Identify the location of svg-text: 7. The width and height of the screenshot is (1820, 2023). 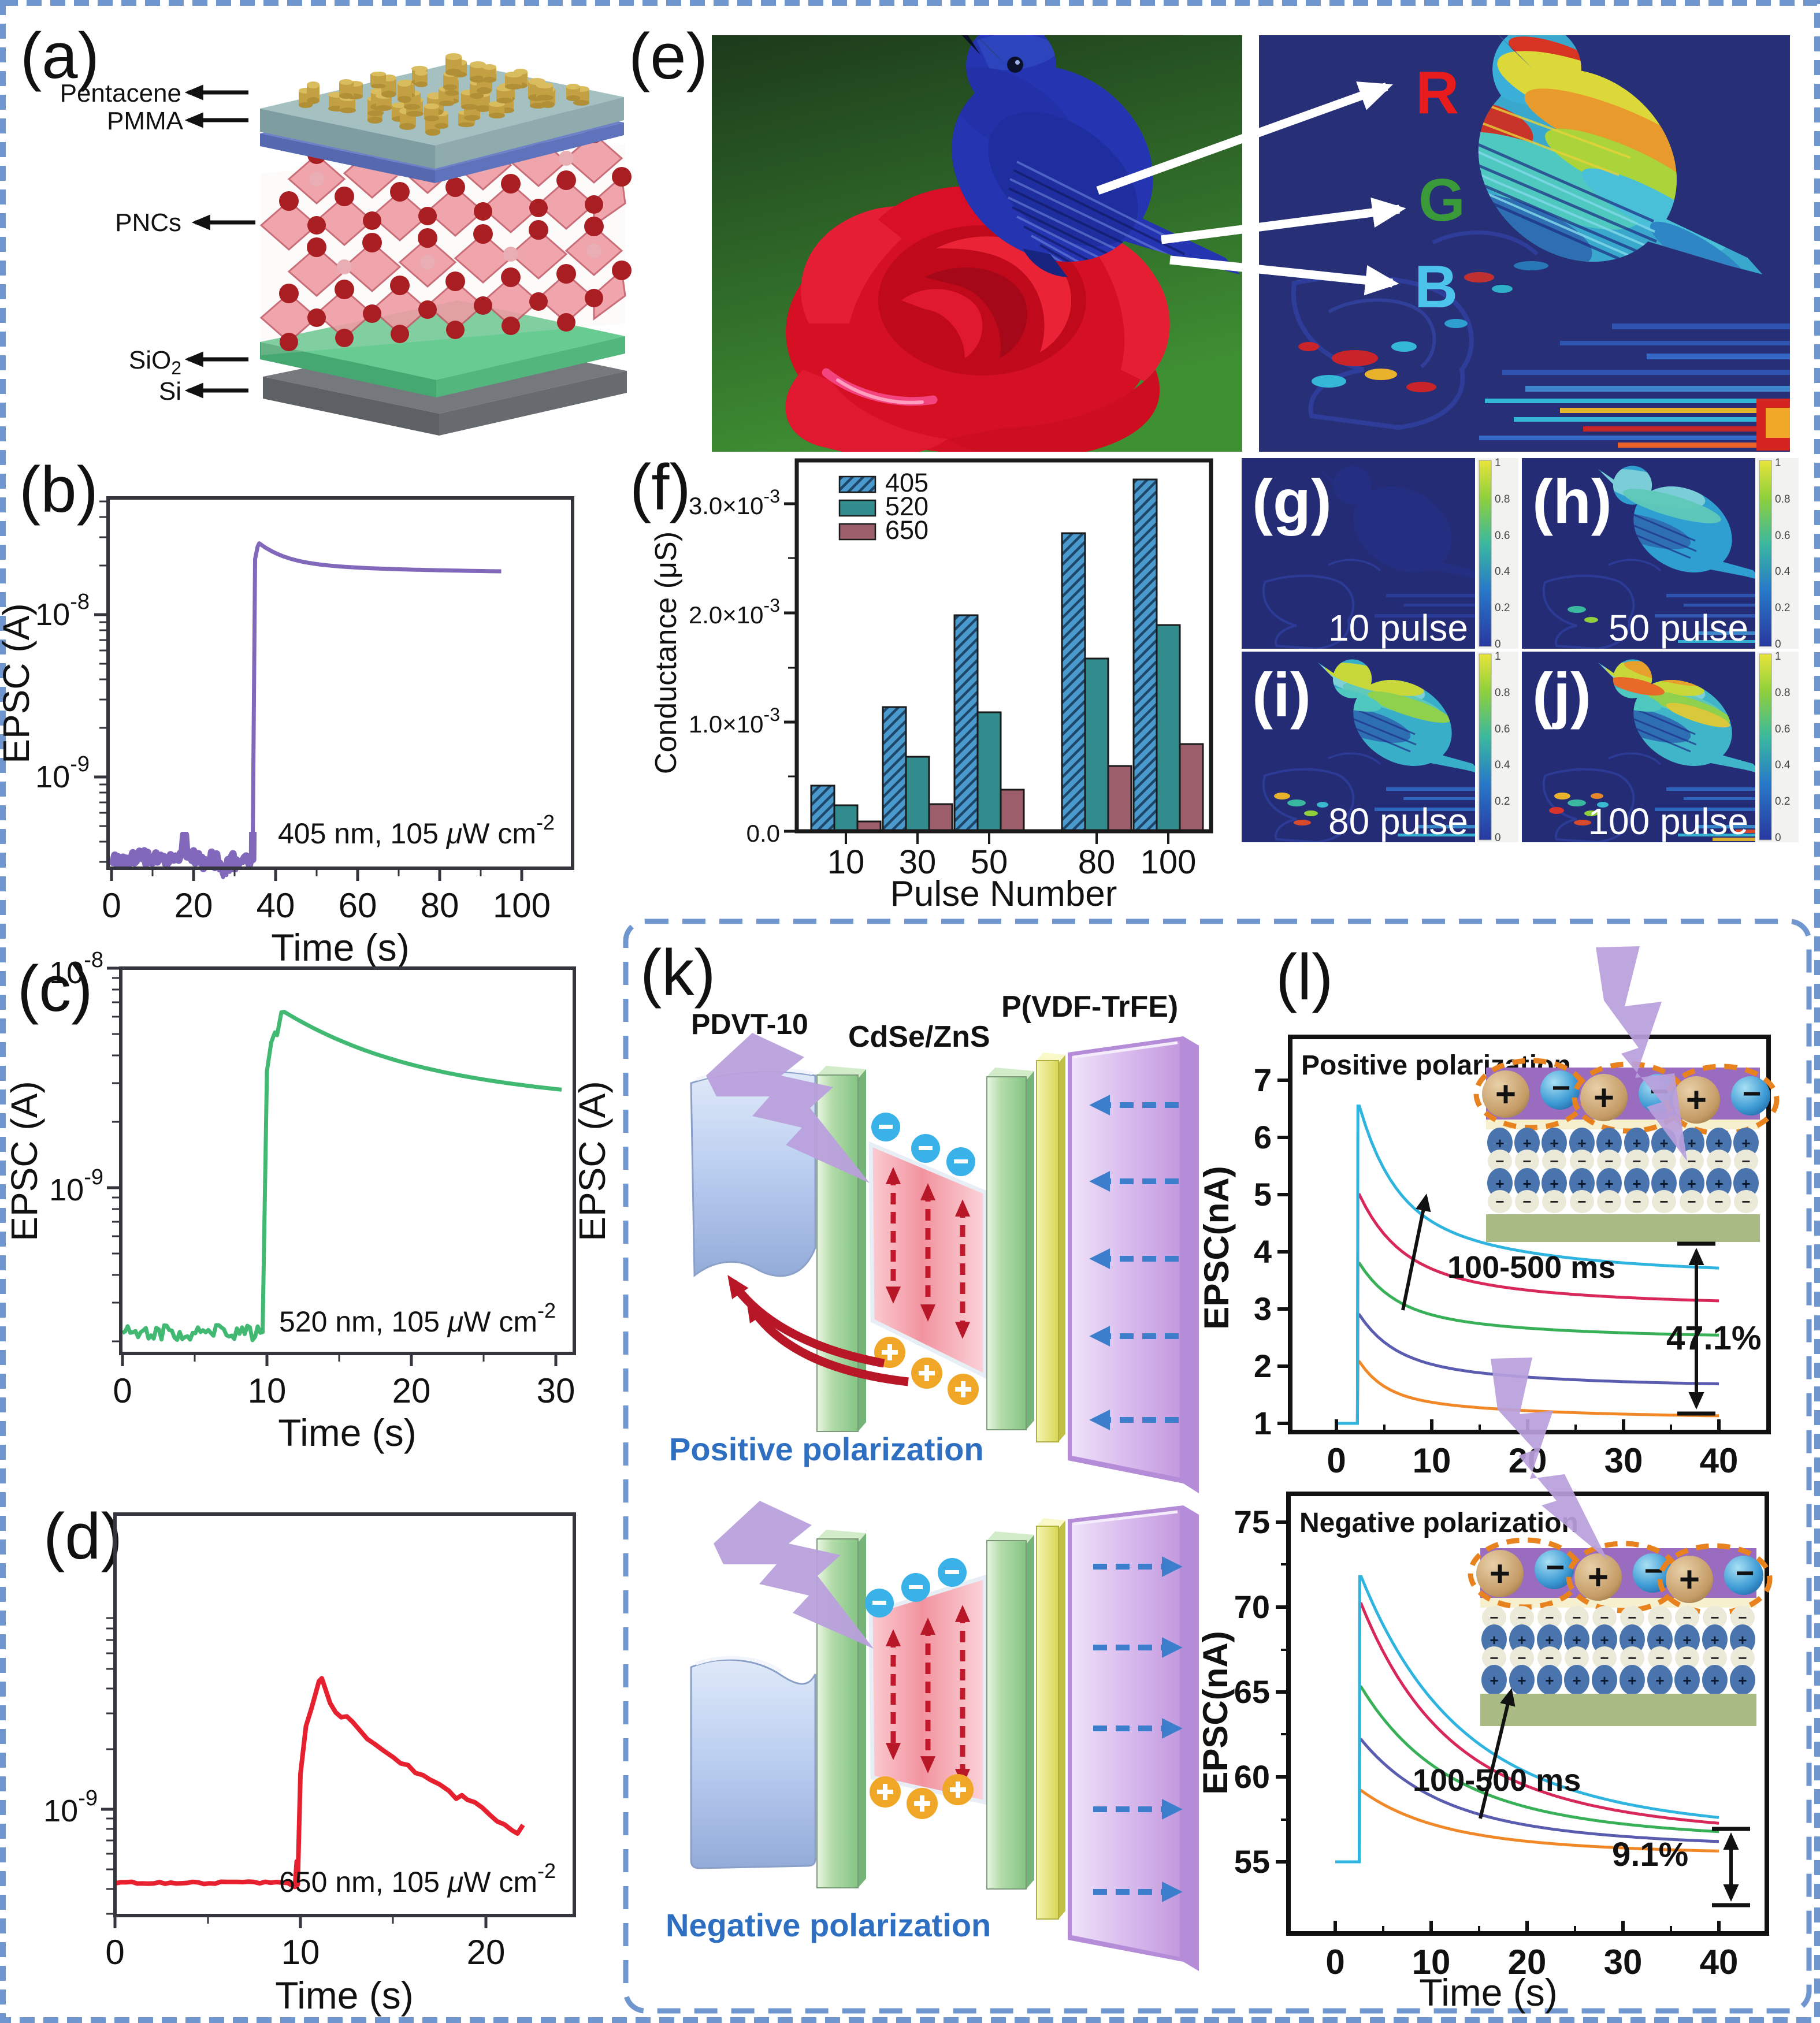
(1263, 1080).